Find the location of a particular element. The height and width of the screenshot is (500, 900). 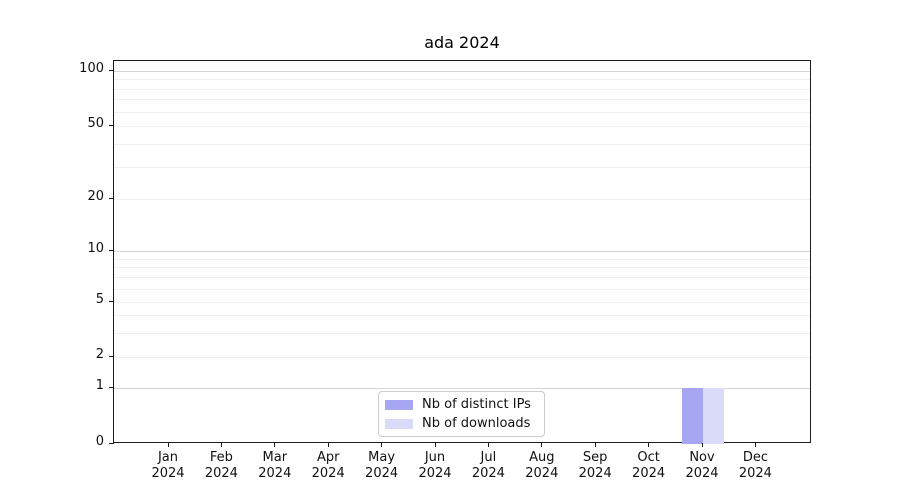

y-tick-label-50: 50 is located at coordinates (95, 123).